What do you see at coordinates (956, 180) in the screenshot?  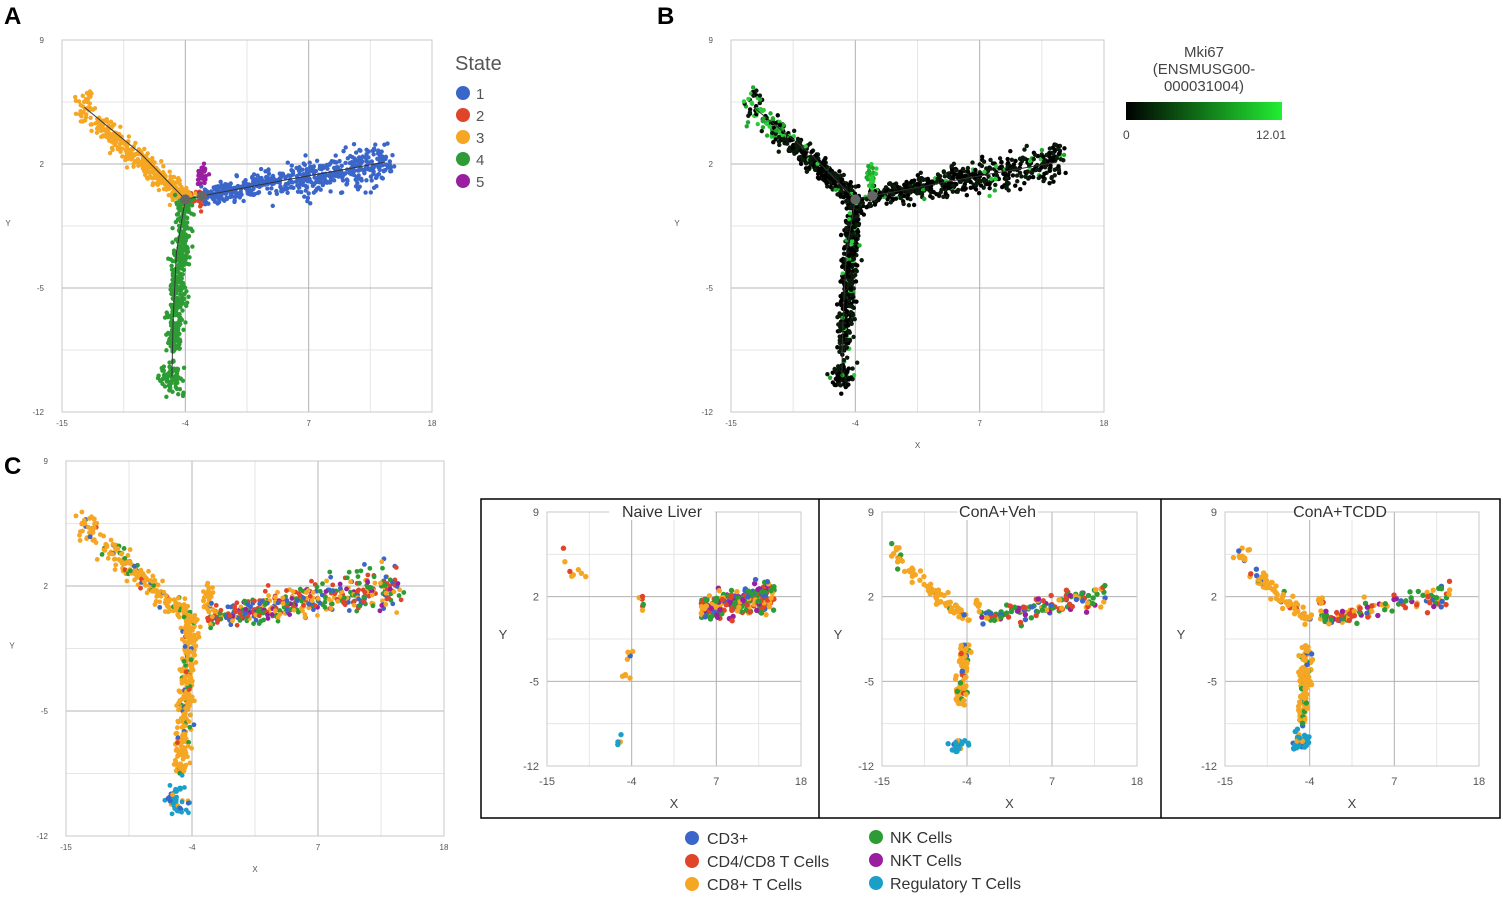 I see `trajectory-right` at bounding box center [956, 180].